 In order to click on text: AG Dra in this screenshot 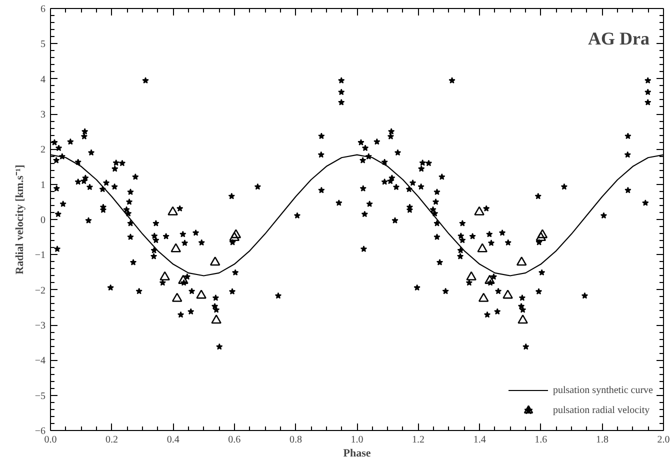, I will do `click(619, 38)`.